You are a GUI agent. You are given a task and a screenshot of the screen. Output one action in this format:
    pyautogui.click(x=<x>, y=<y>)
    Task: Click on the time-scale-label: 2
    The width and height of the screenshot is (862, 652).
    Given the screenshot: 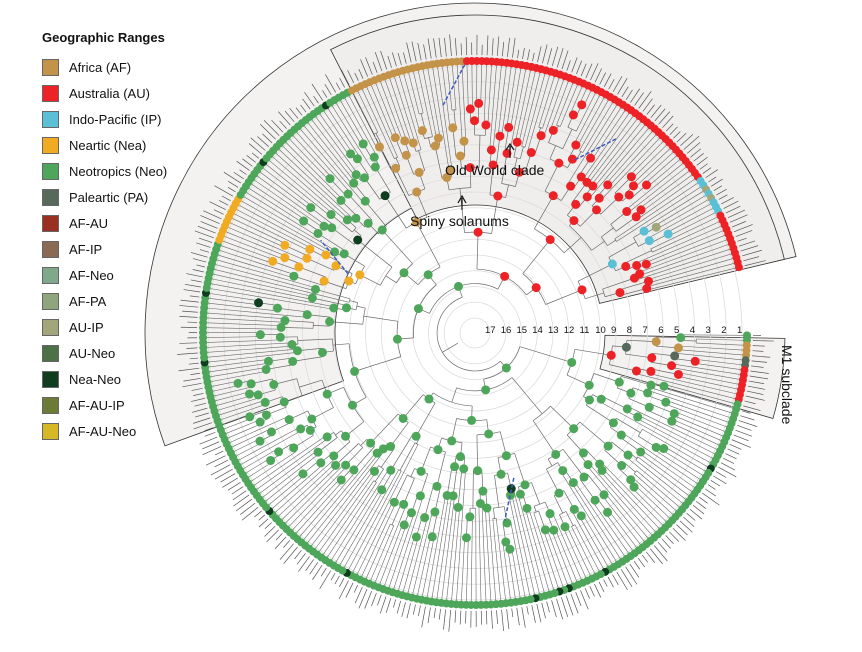 What is the action you would take?
    pyautogui.click(x=723, y=330)
    